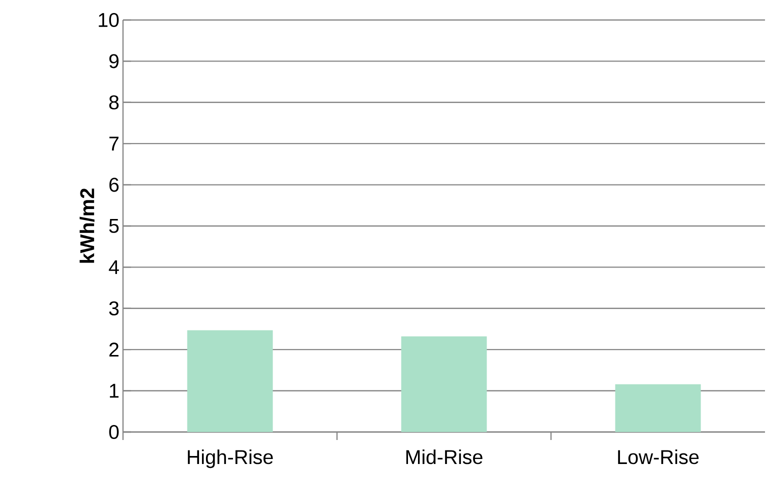 The width and height of the screenshot is (768, 488). I want to click on y-tick-label: 2, so click(113, 349).